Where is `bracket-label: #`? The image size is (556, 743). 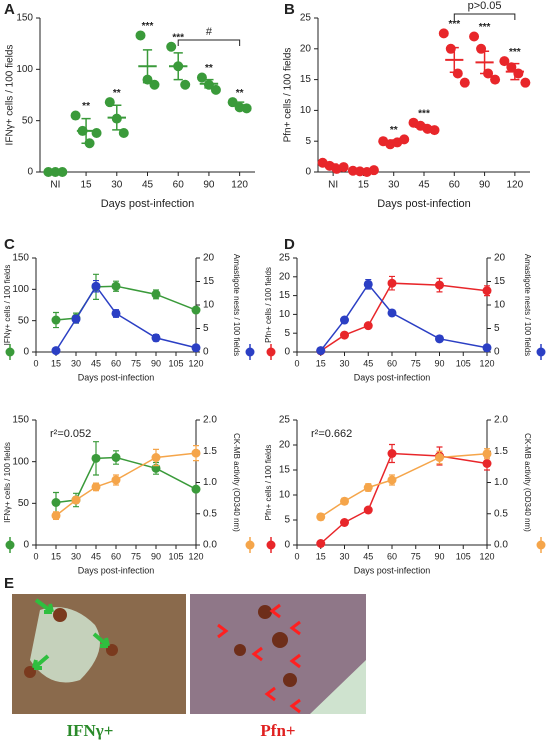 bracket-label: # is located at coordinates (209, 32).